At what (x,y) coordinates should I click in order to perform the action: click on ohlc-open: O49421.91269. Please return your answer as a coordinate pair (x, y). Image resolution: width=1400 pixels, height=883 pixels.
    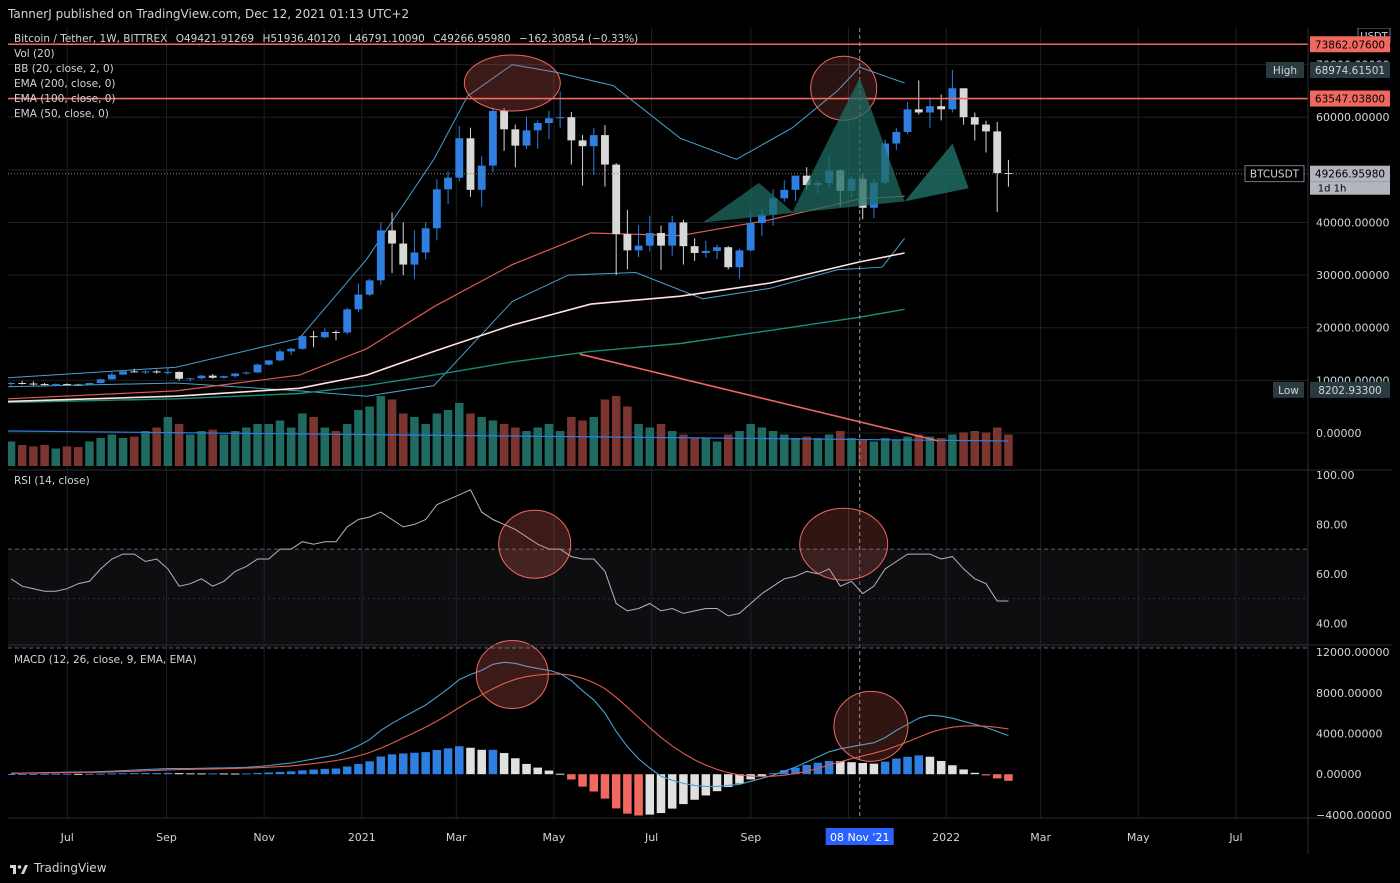
    Looking at the image, I should click on (215, 39).